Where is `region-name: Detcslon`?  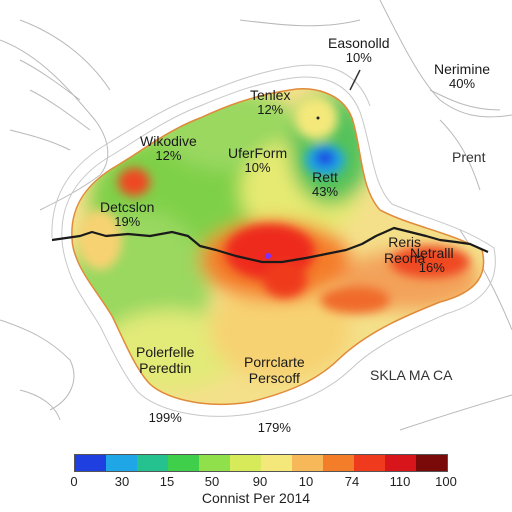
region-name: Detcslon is located at coordinates (127, 207).